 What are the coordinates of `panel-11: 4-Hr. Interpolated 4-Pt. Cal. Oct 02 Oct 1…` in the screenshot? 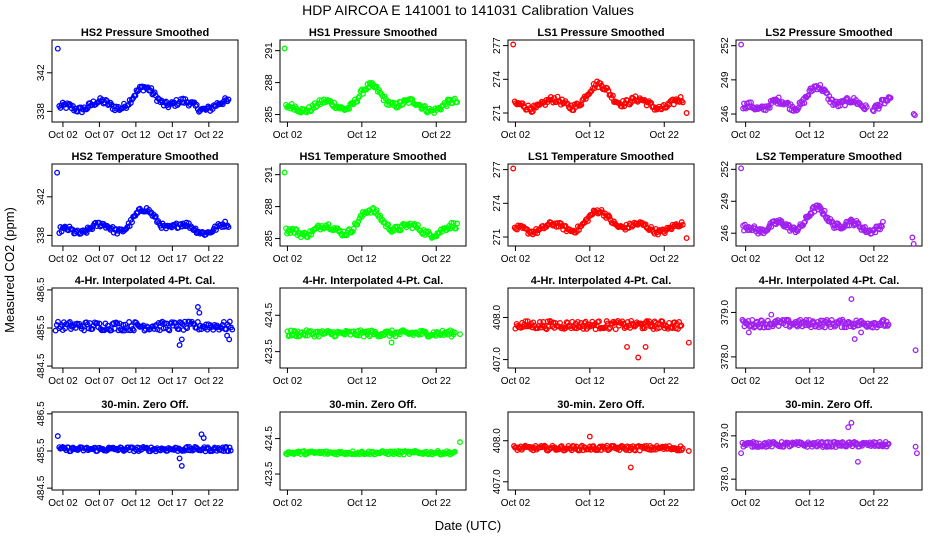 It's located at (593, 331).